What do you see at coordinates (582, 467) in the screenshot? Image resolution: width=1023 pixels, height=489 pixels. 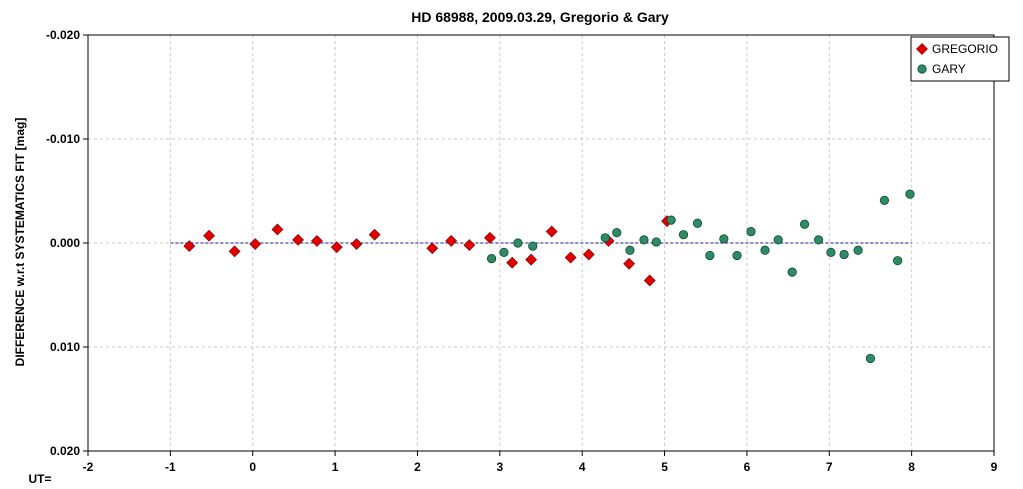 I see `x-tick-label: 4` at bounding box center [582, 467].